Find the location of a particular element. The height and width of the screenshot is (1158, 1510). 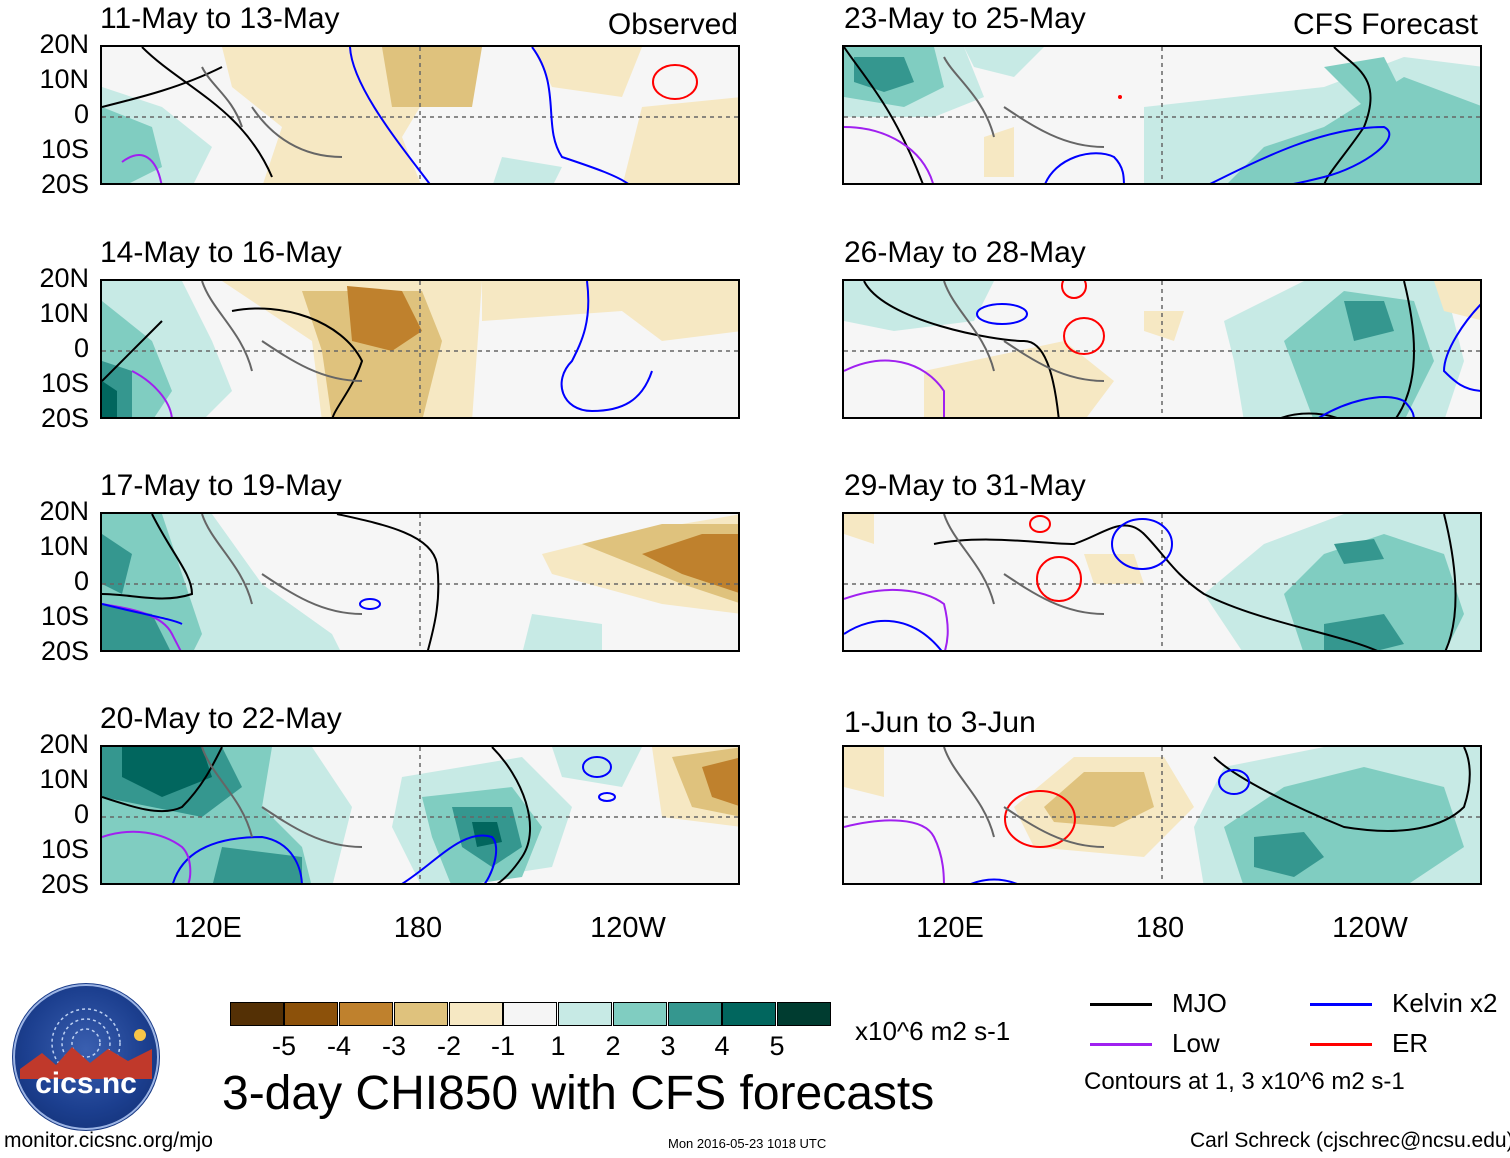

lat-label-0-l4: 0 is located at coordinates (81, 814).